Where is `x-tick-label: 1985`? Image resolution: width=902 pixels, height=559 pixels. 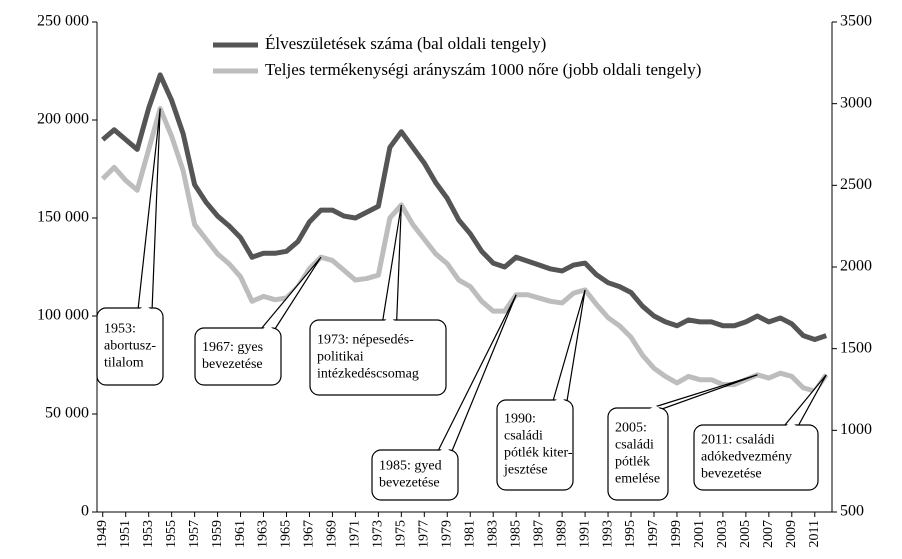
x-tick-label: 1985 is located at coordinates (515, 534).